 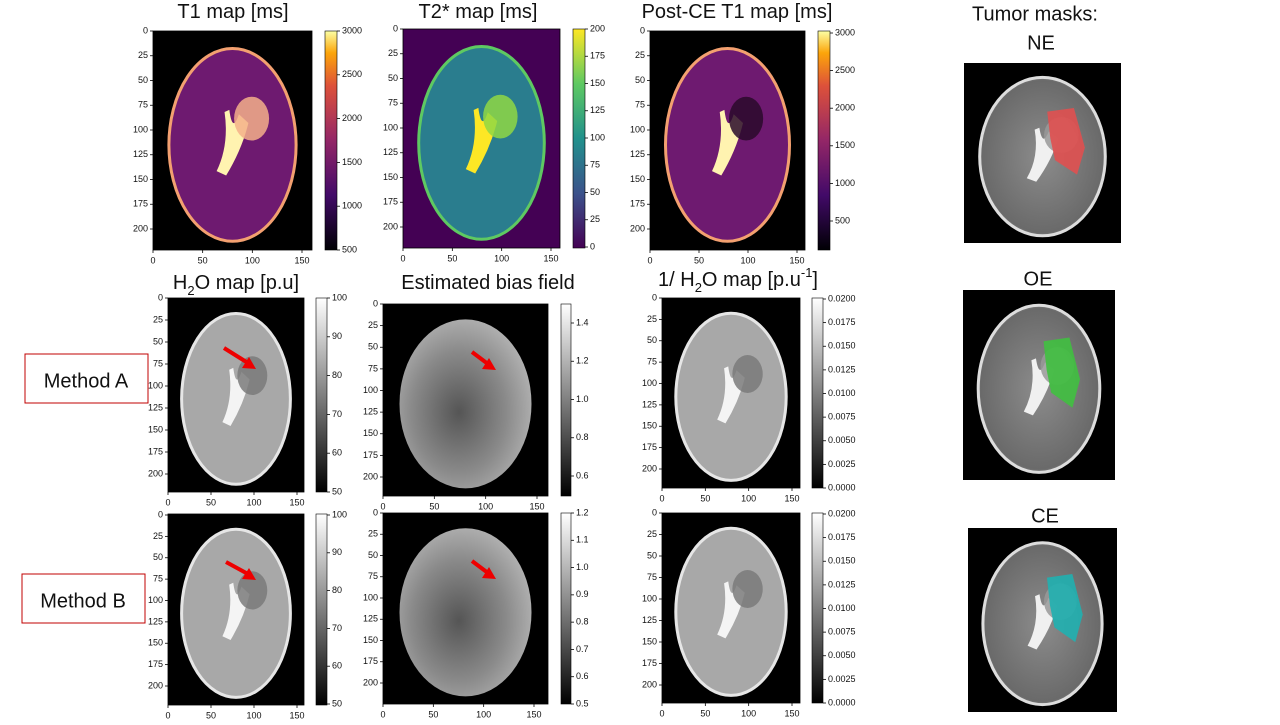 I want to click on mask-label: OE, so click(x=1038, y=279).